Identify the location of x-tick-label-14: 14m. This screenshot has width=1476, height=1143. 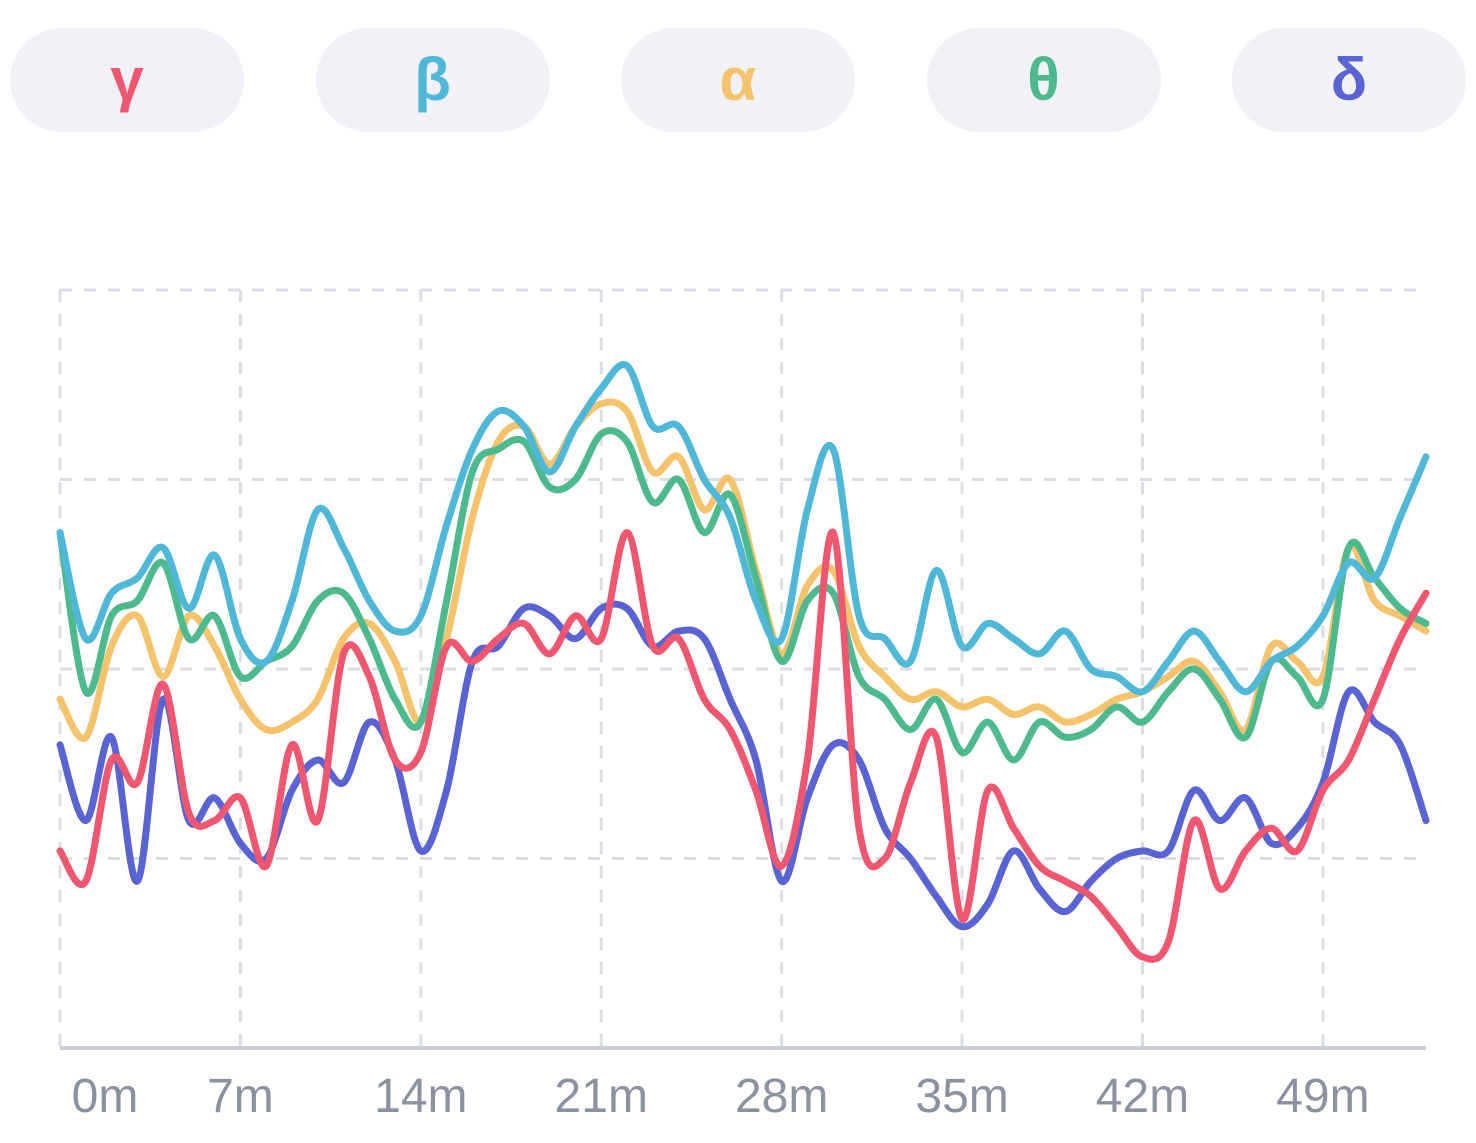
(420, 1096).